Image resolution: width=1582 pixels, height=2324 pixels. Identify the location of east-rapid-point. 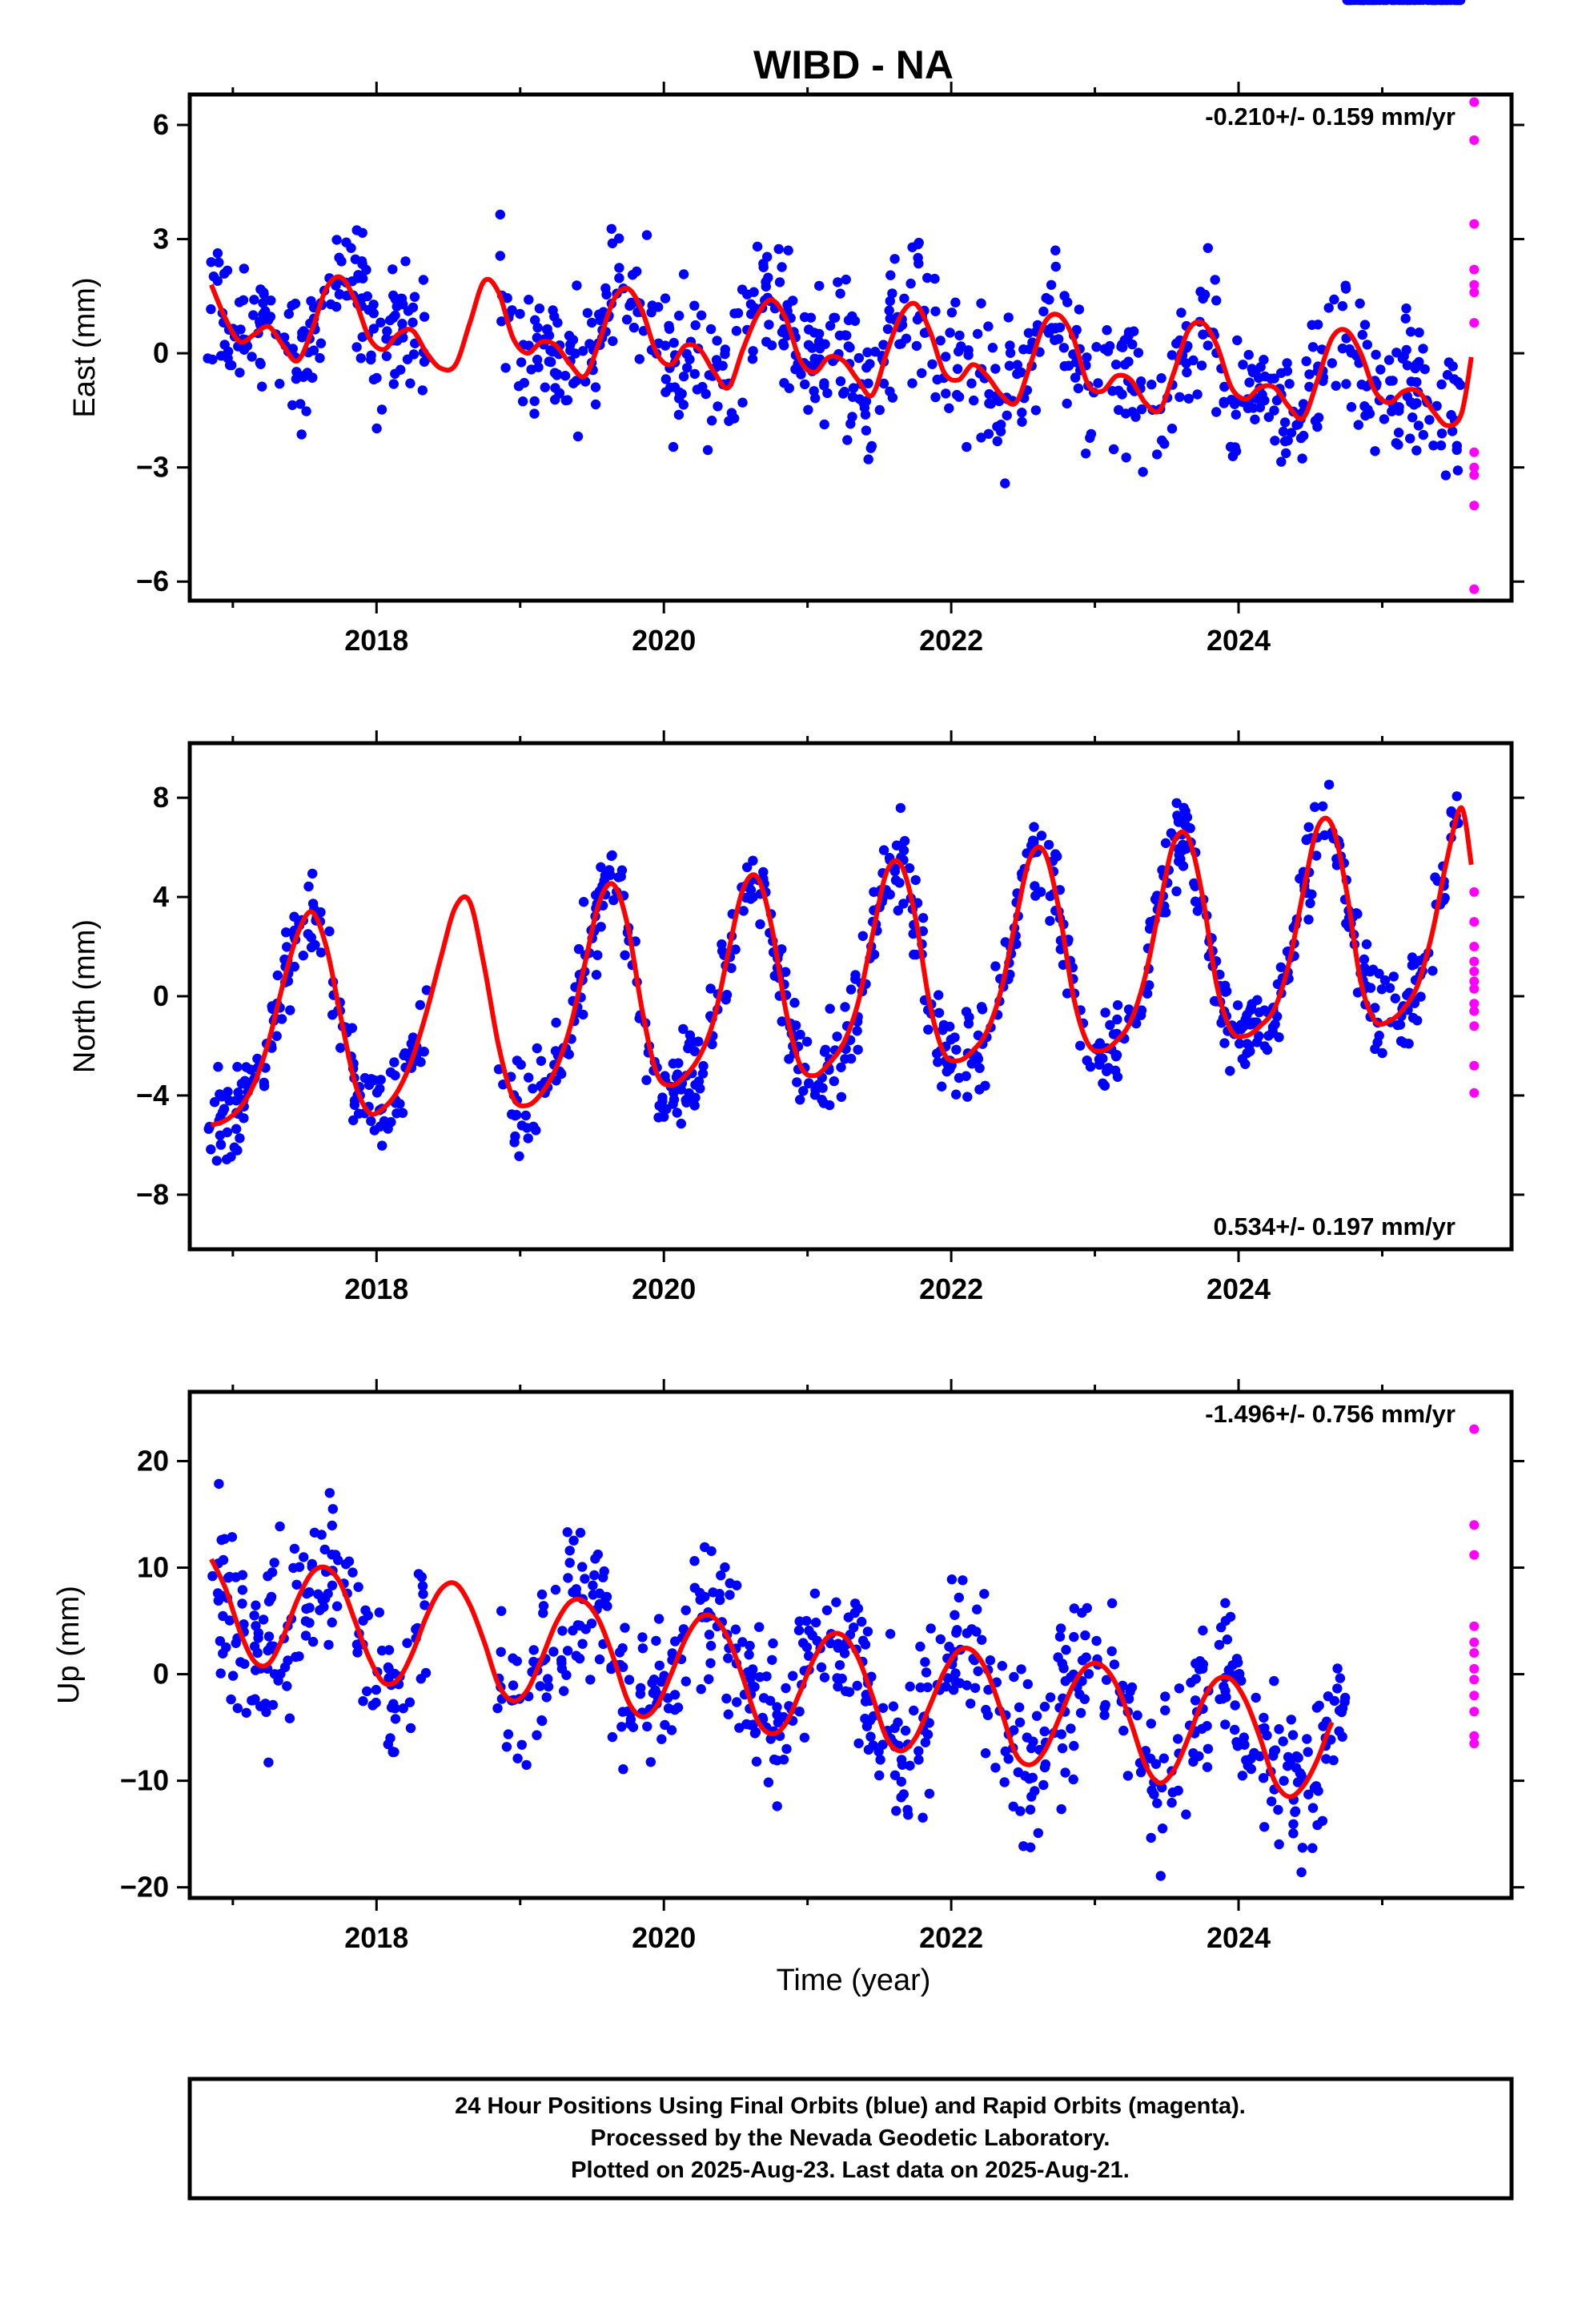
(1474, 467).